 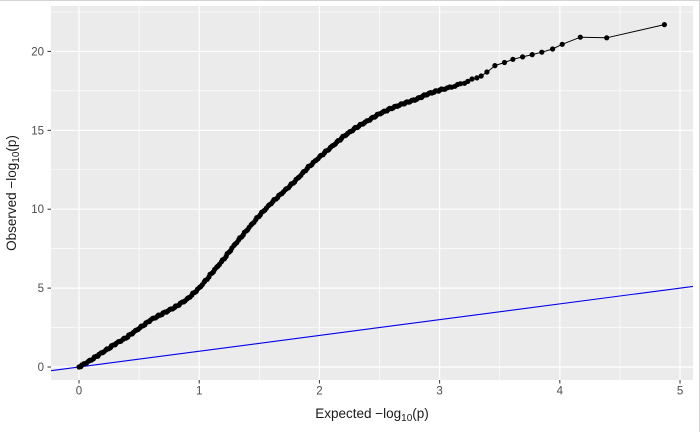 What do you see at coordinates (37, 210) in the screenshot?
I see `y-tick-label: 10` at bounding box center [37, 210].